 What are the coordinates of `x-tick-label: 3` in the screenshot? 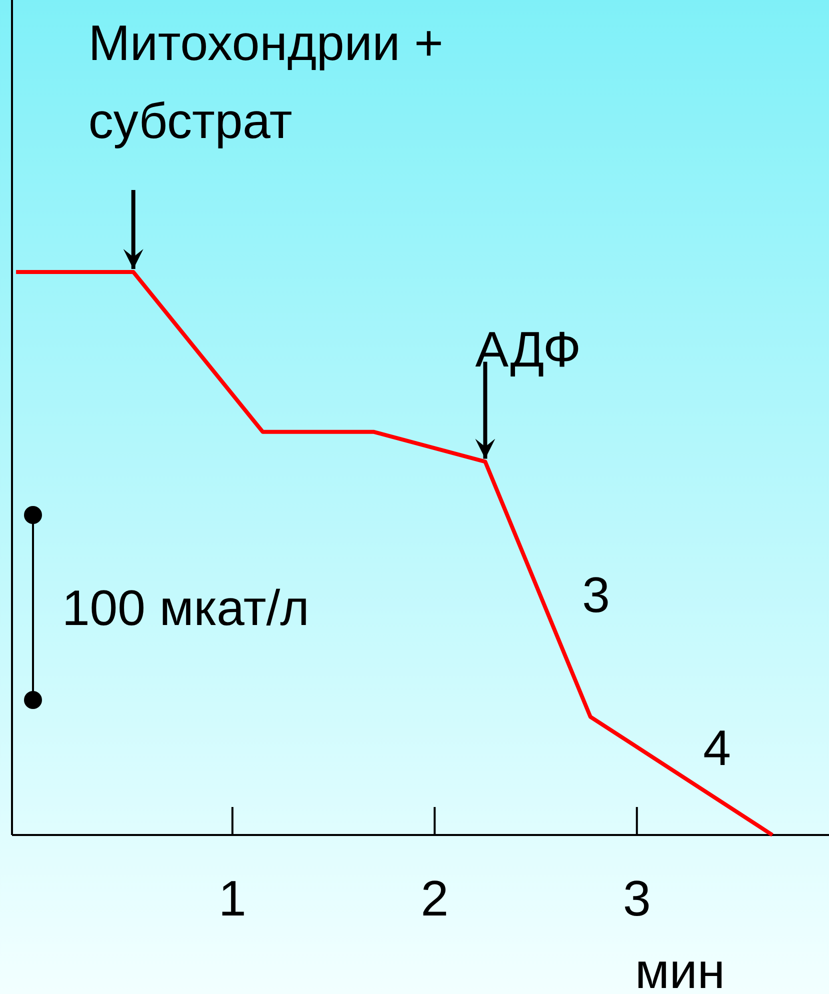 It's located at (636, 898).